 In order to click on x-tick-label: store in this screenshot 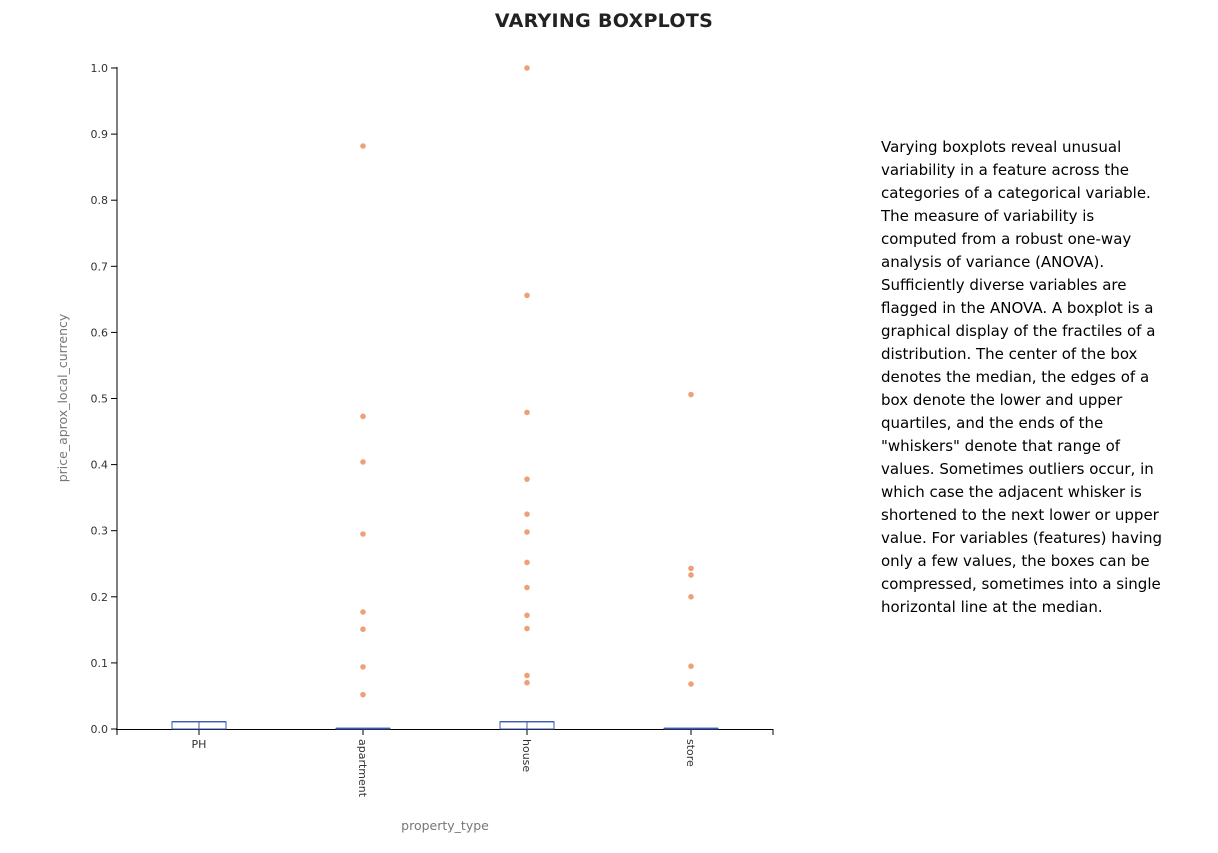, I will do `click(690, 753)`.